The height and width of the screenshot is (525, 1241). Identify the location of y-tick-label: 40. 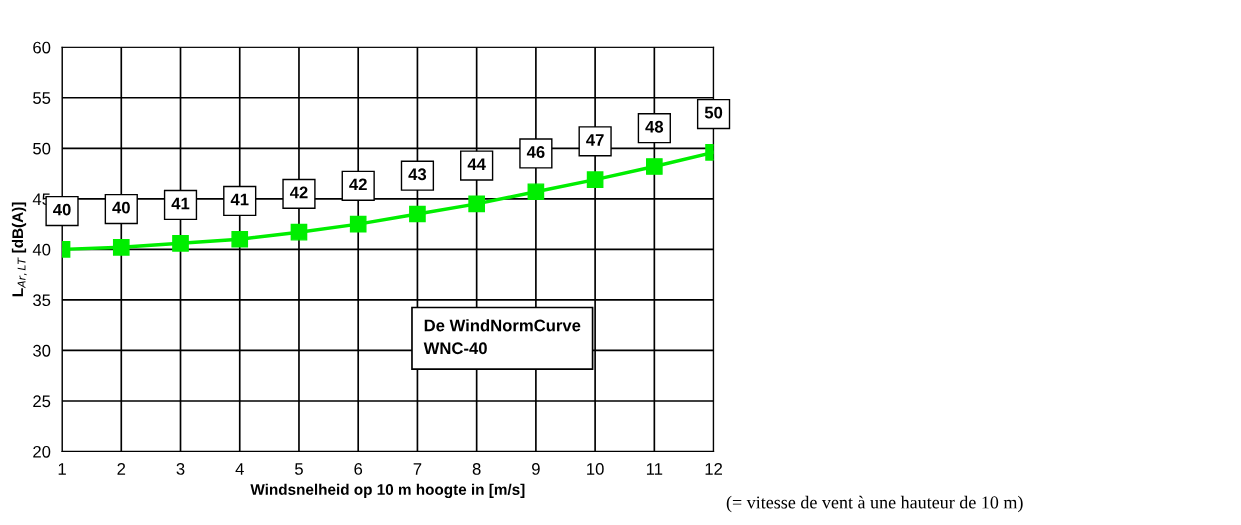
(41, 249).